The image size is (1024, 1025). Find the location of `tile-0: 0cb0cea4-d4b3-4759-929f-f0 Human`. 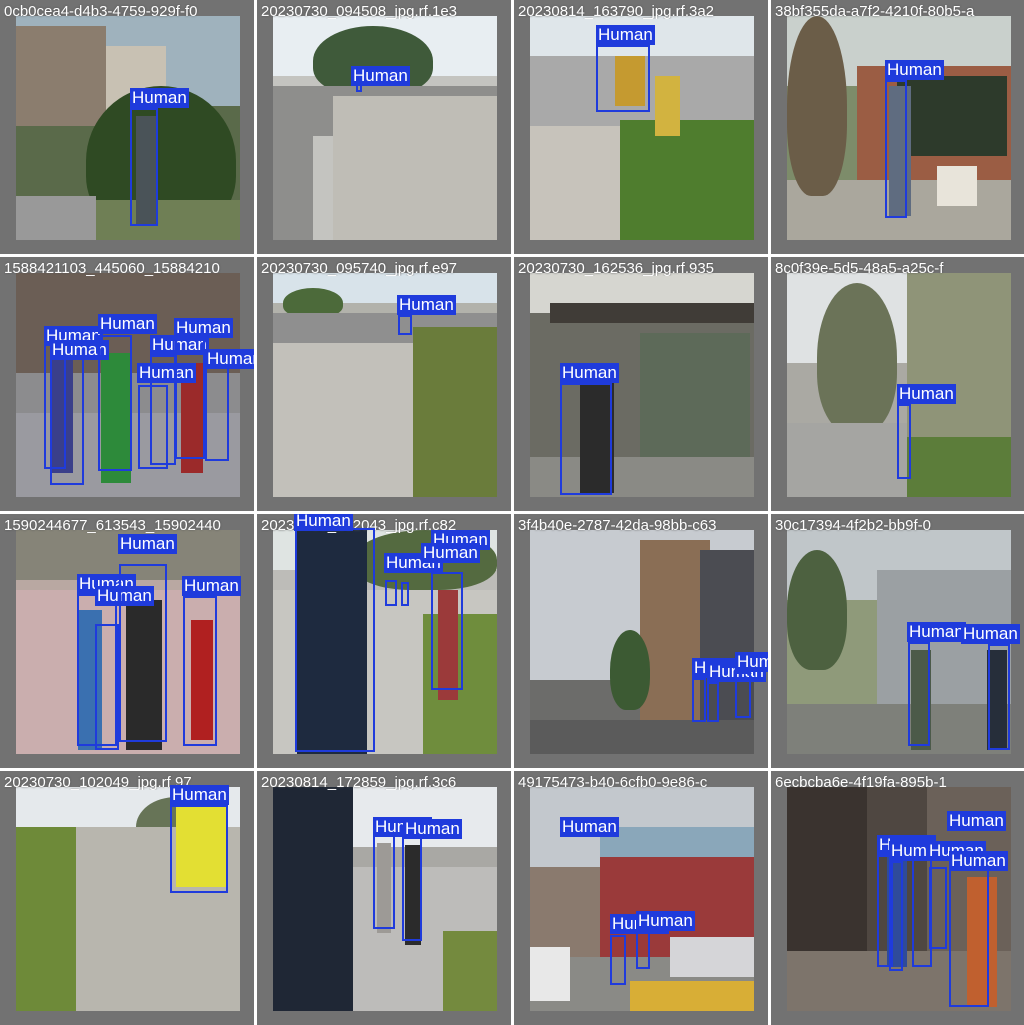

tile-0: 0cb0cea4-d4b3-4759-929f-f0 Human is located at coordinates (127, 127).